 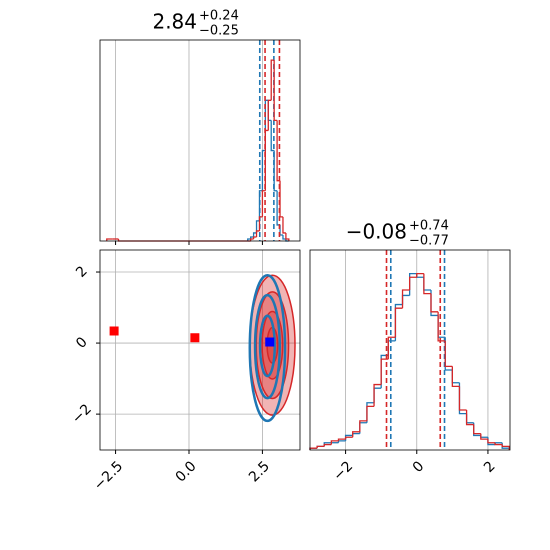 What do you see at coordinates (82, 414) in the screenshot?
I see `y-tick-label: −2` at bounding box center [82, 414].